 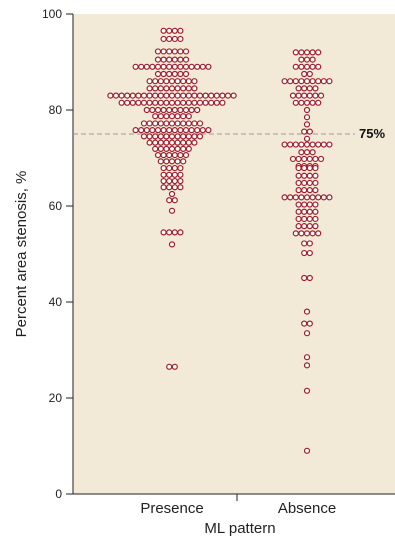 What do you see at coordinates (58, 494) in the screenshot?
I see `y-tick-label-0: 0` at bounding box center [58, 494].